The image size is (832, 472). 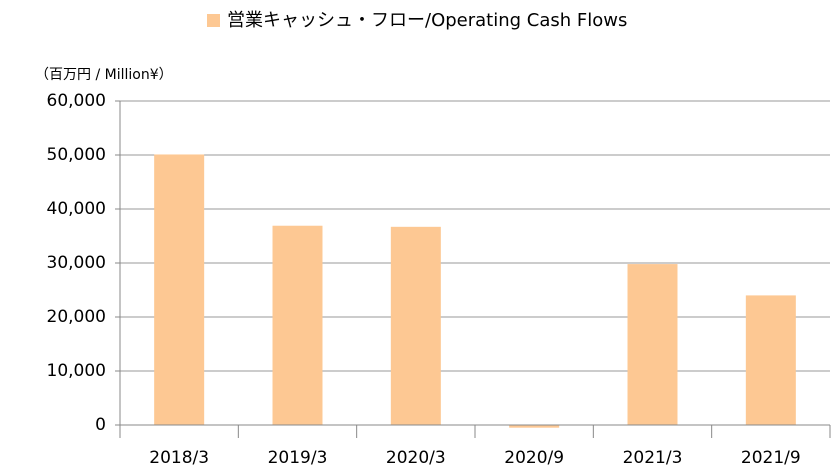 I want to click on unit-label: （百万円 / Million¥）, so click(x=104, y=75).